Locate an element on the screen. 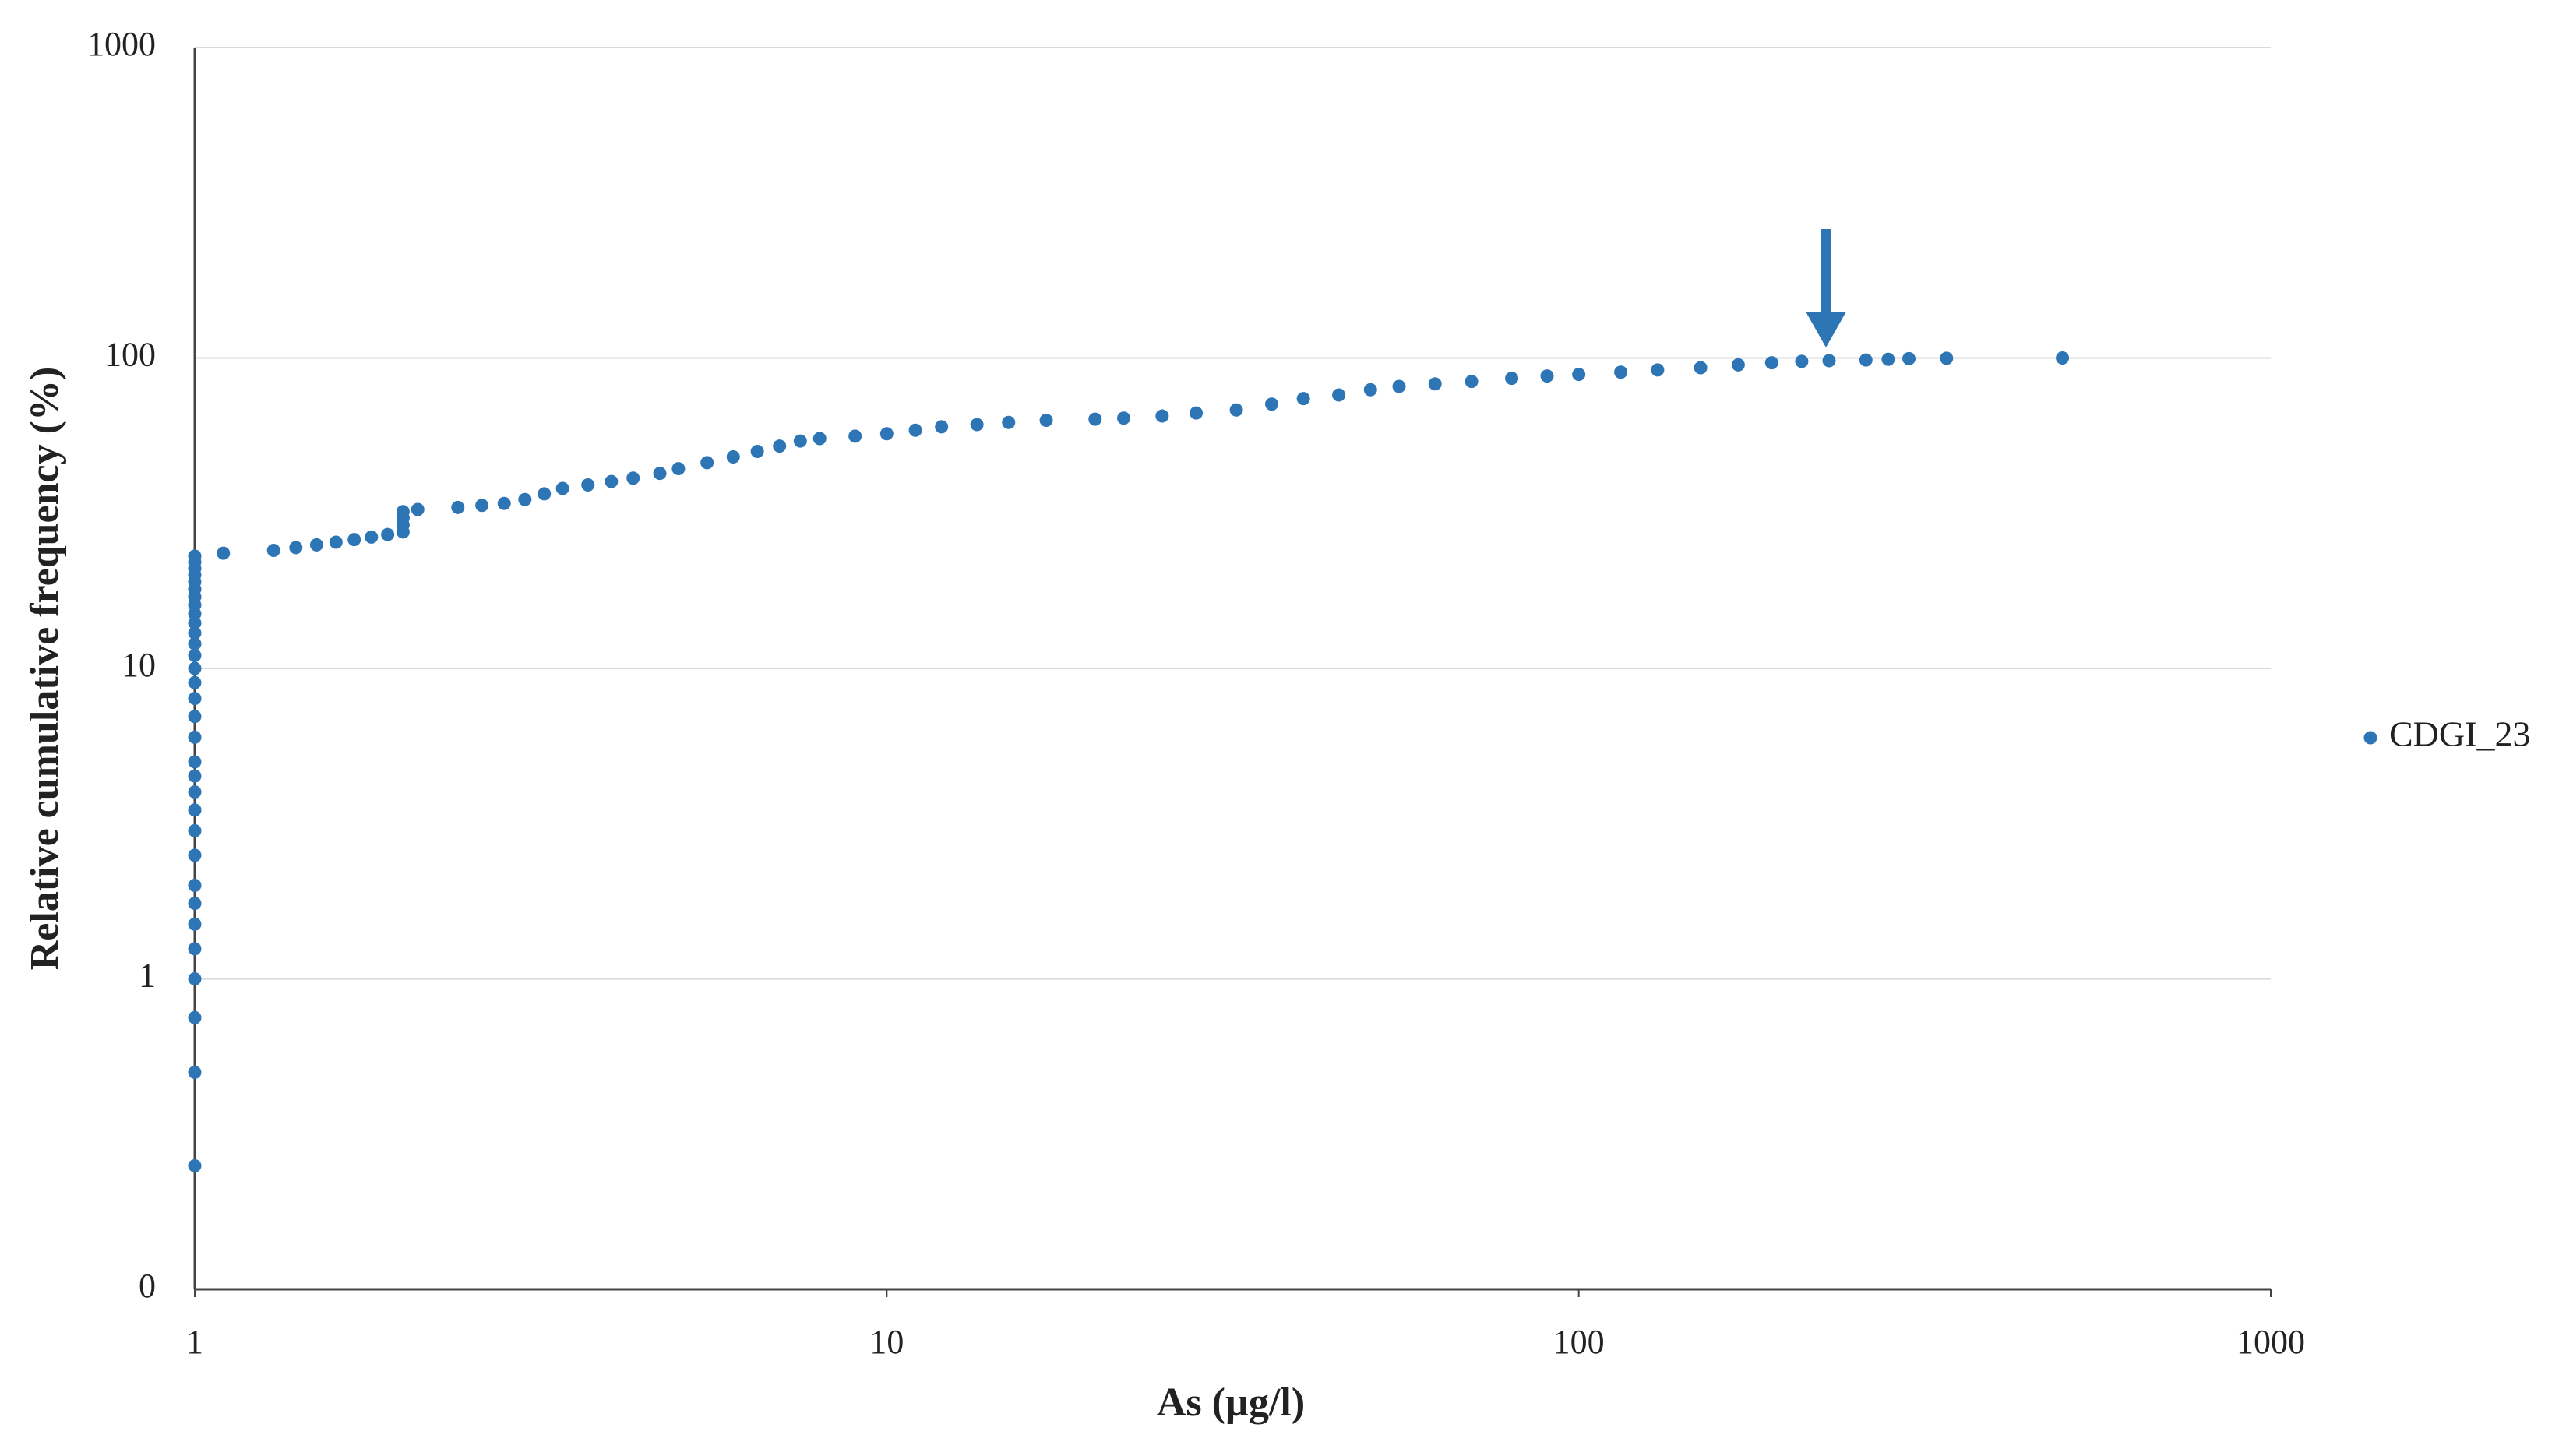  annotation-arrow is located at coordinates (1826, 288).